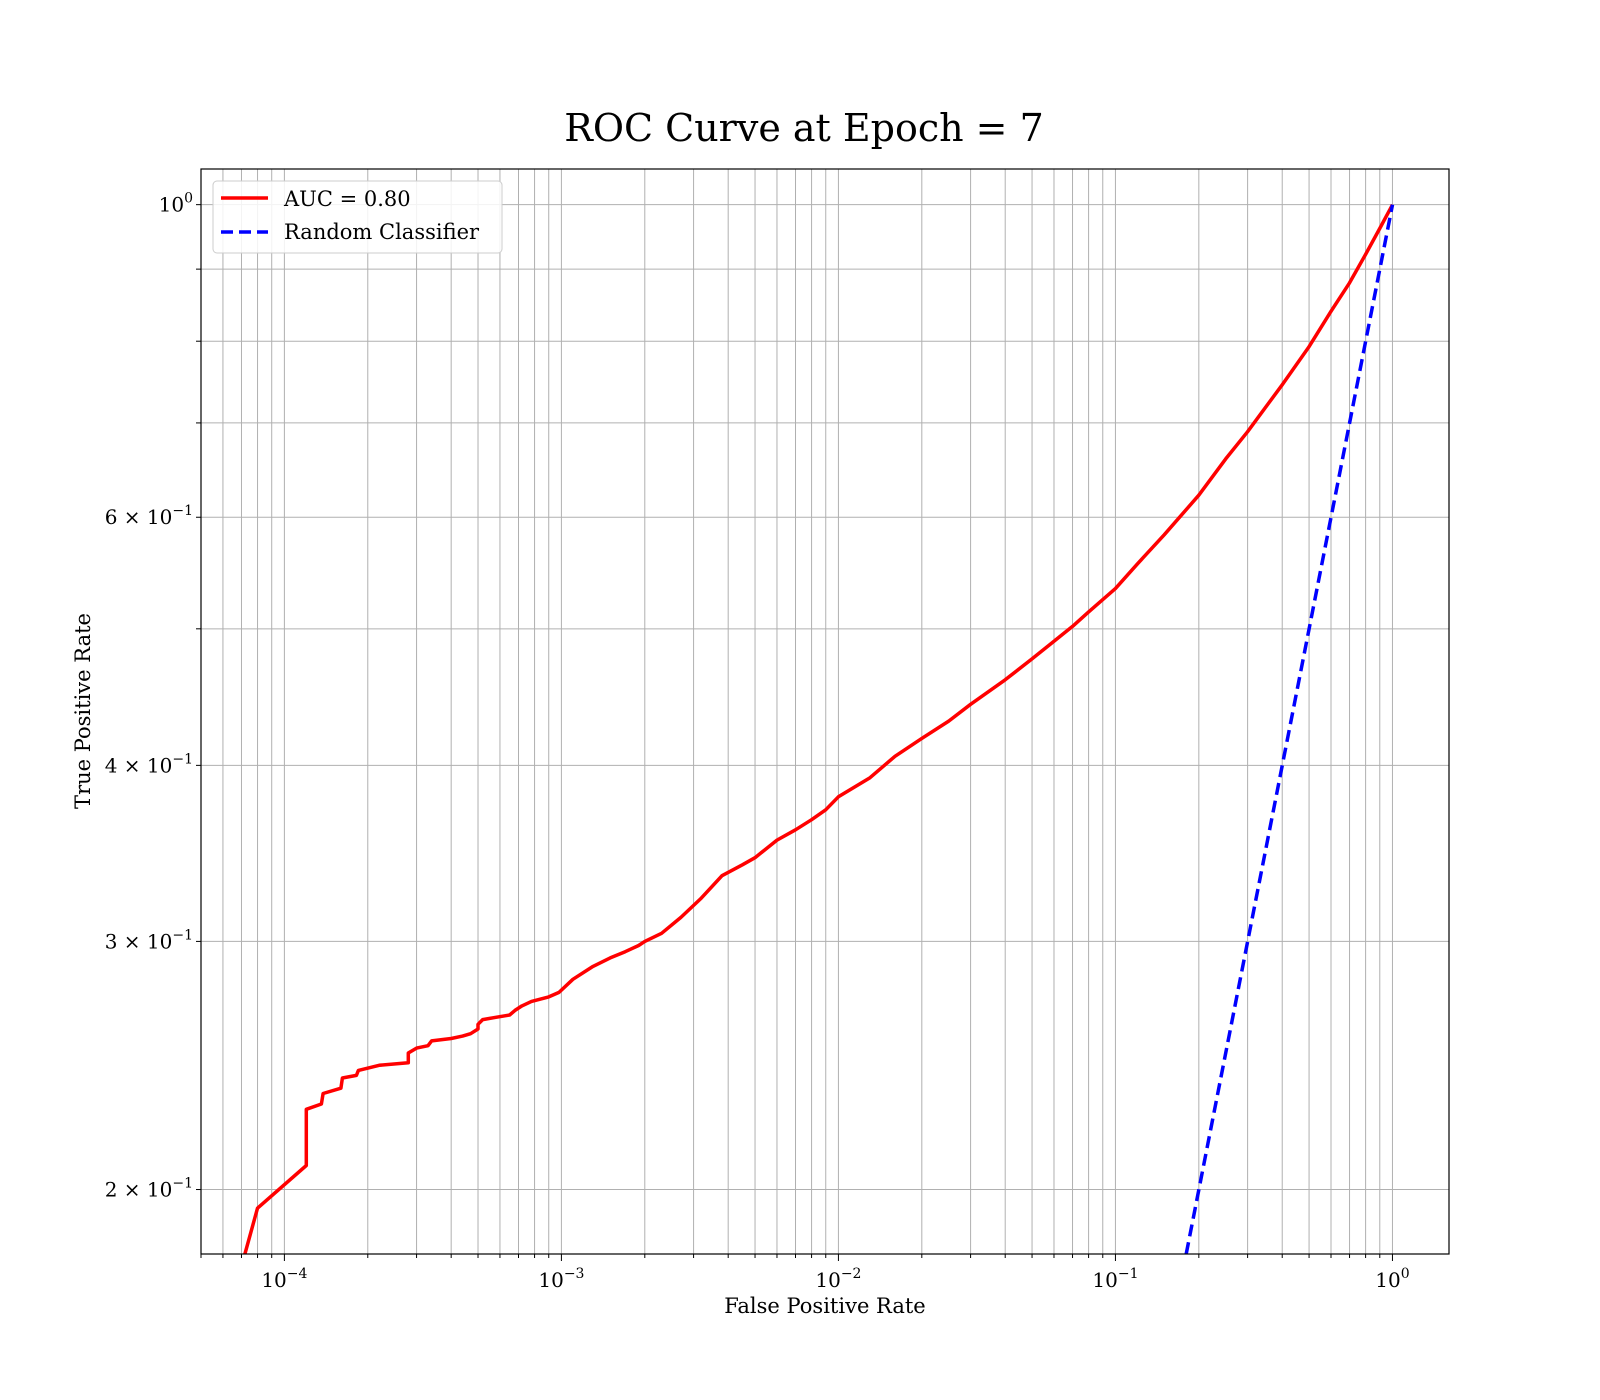 The image size is (1600, 1400). What do you see at coordinates (149, 516) in the screenshot?
I see `y-tick-label: 6 × 10⁻¹` at bounding box center [149, 516].